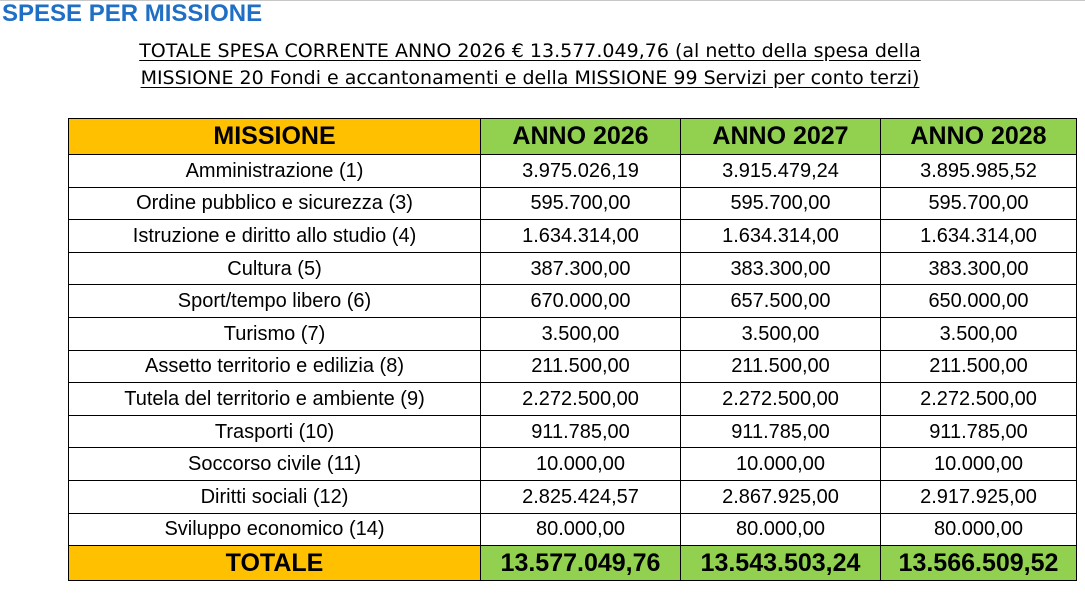 The width and height of the screenshot is (1085, 603). I want to click on column-header-anno-2026: ANNO 2026, so click(580, 136).